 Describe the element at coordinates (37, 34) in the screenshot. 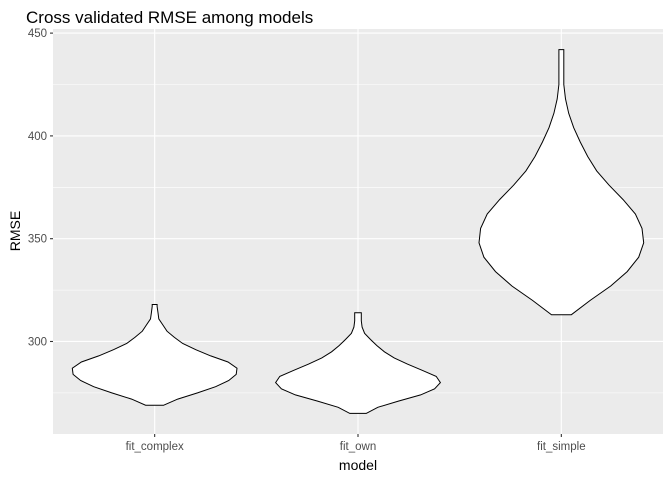

I see `y-tick-label: 450` at that location.